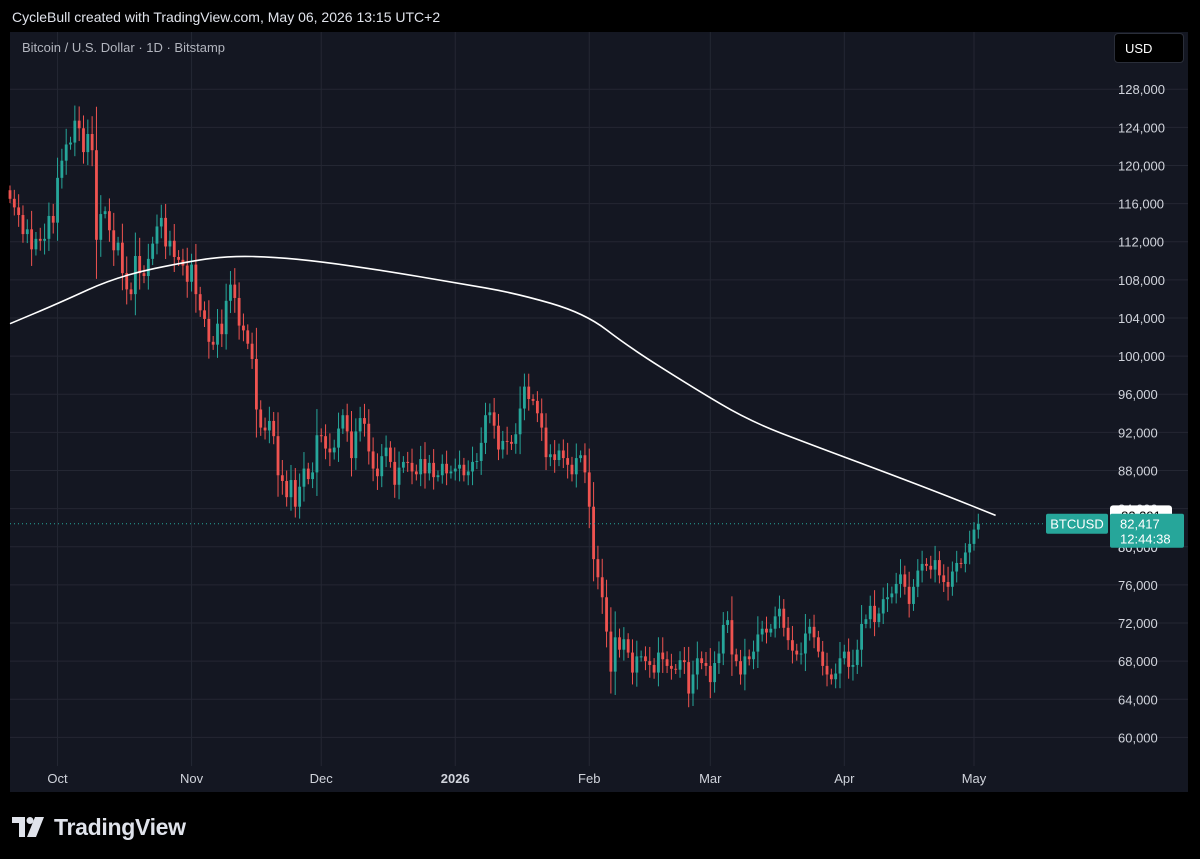 The width and height of the screenshot is (1200, 859). I want to click on y-tick-label: 76,000, so click(1138, 585).